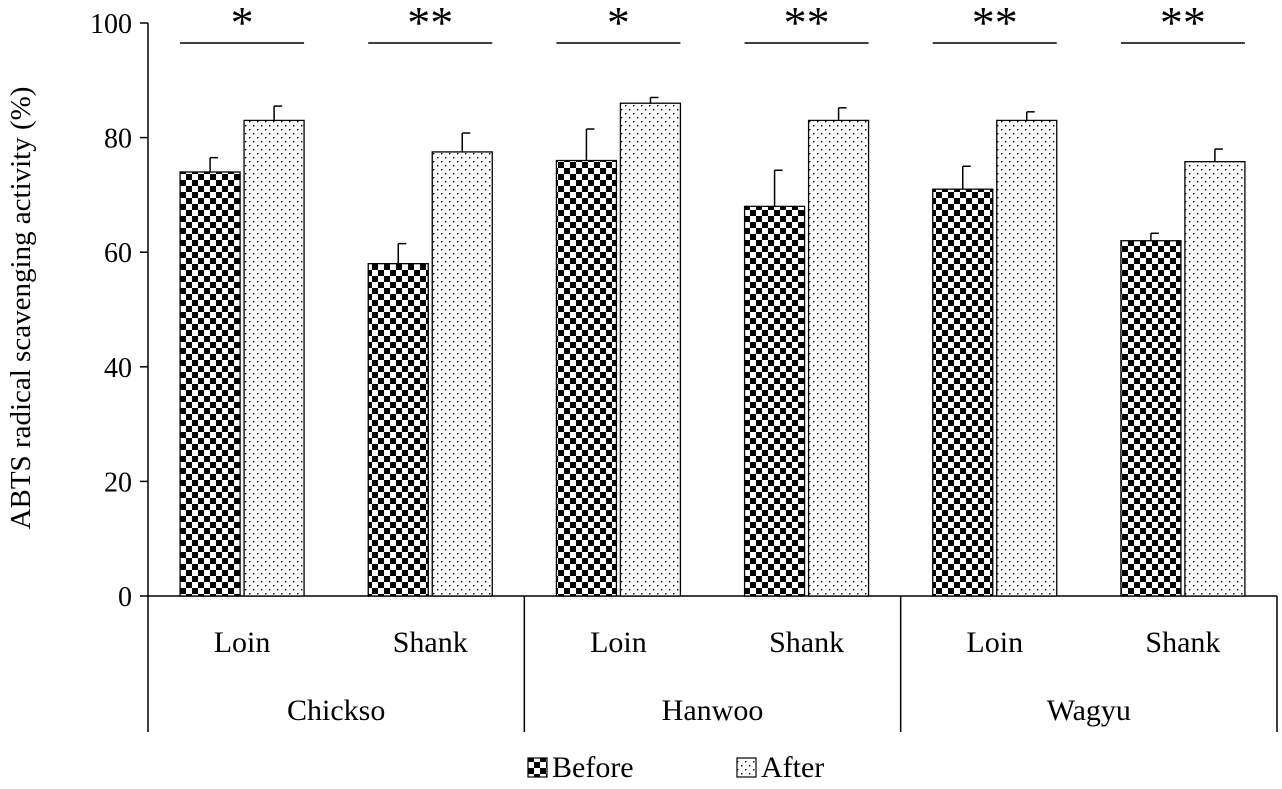 This screenshot has width=1282, height=789. I want to click on y-tick-label: 60, so click(118, 253).